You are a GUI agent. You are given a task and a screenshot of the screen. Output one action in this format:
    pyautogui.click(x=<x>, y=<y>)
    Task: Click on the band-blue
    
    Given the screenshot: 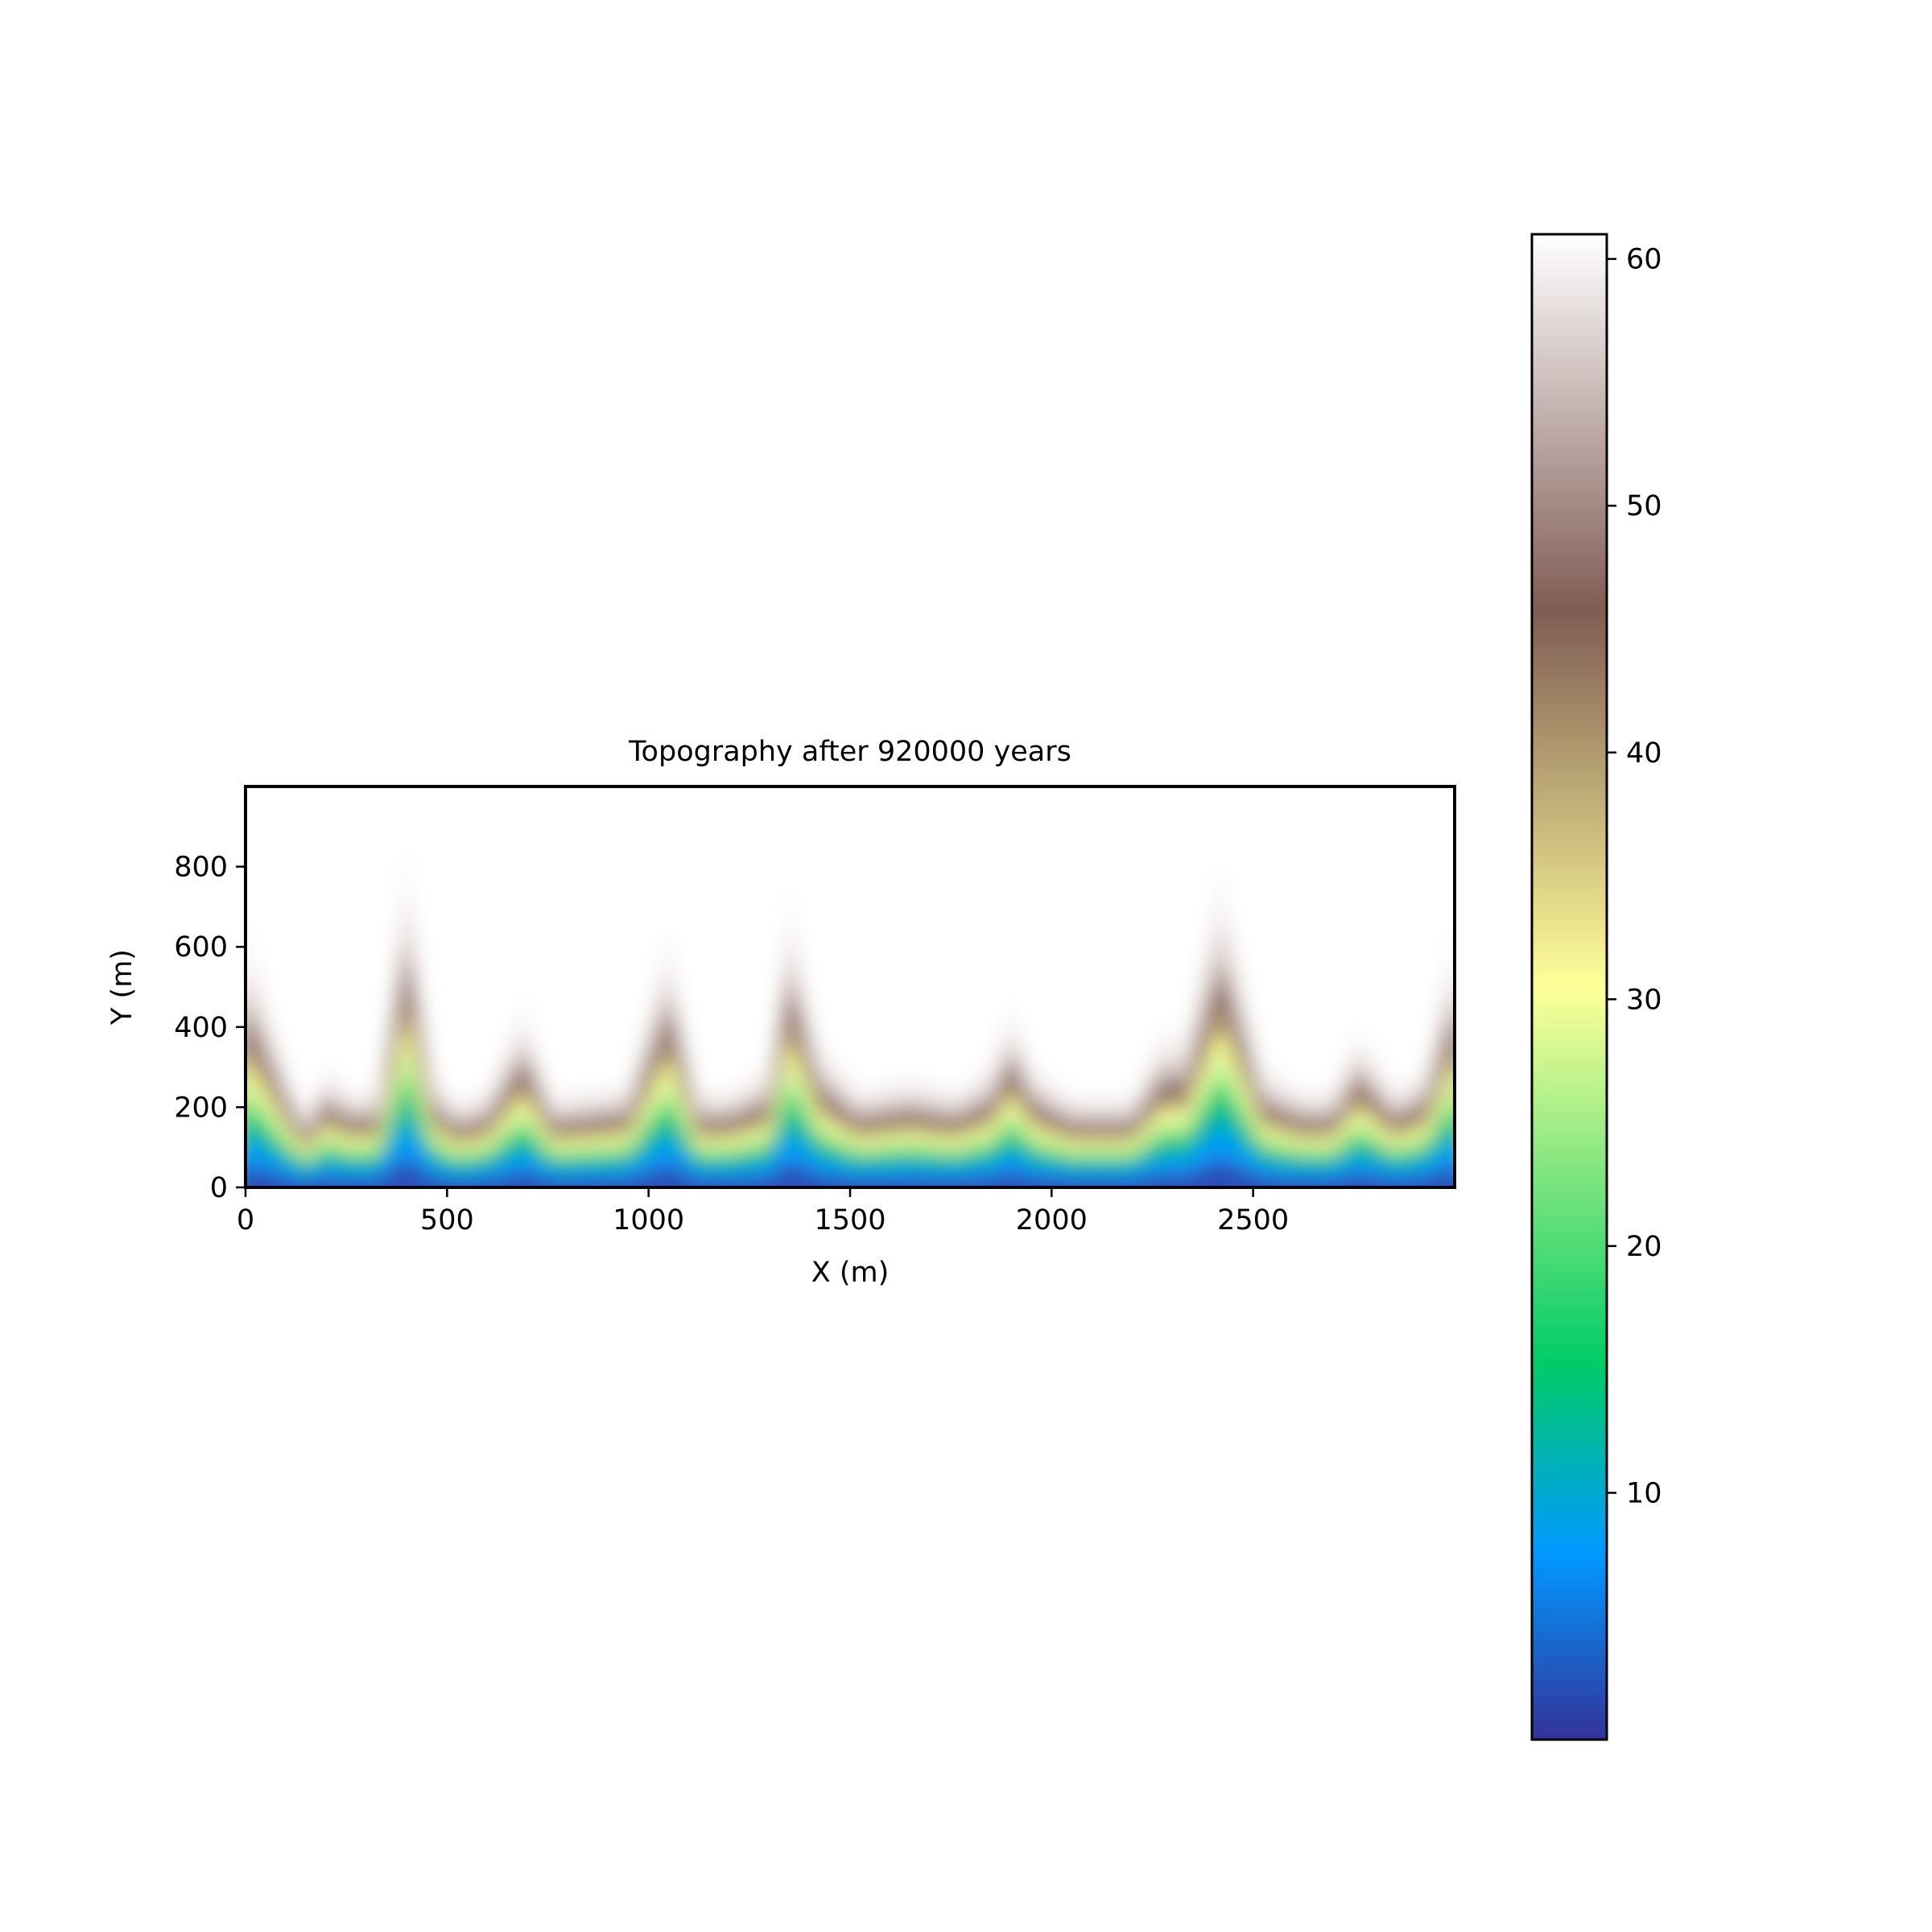 What is the action you would take?
    pyautogui.click(x=850, y=1156)
    